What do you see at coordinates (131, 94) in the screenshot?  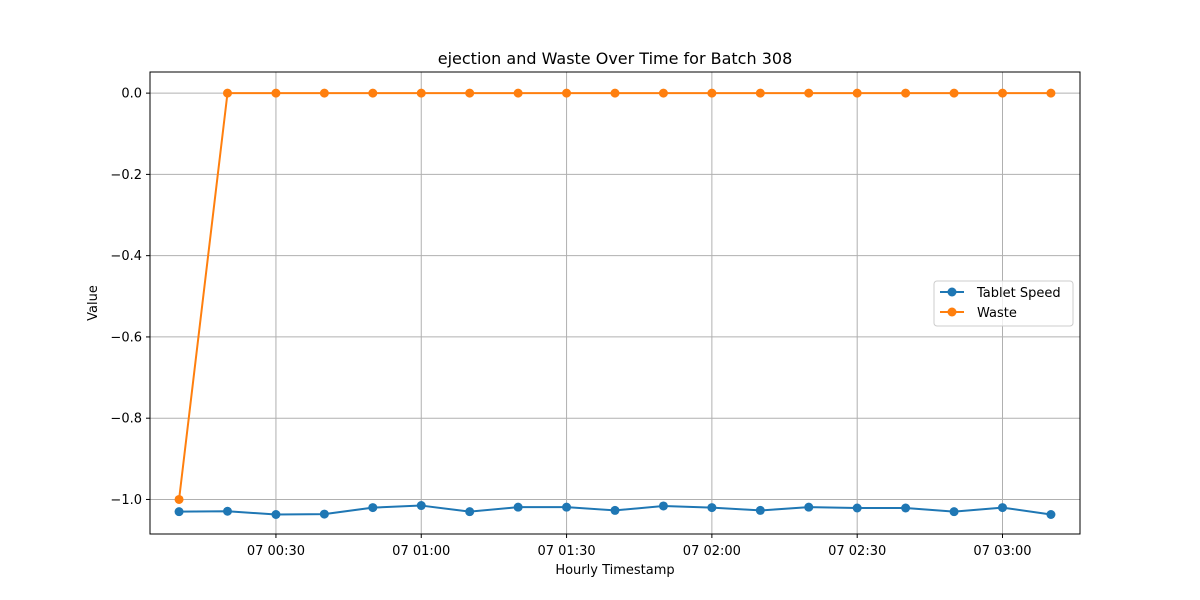 I see `y-tick-label: 0.0` at bounding box center [131, 94].